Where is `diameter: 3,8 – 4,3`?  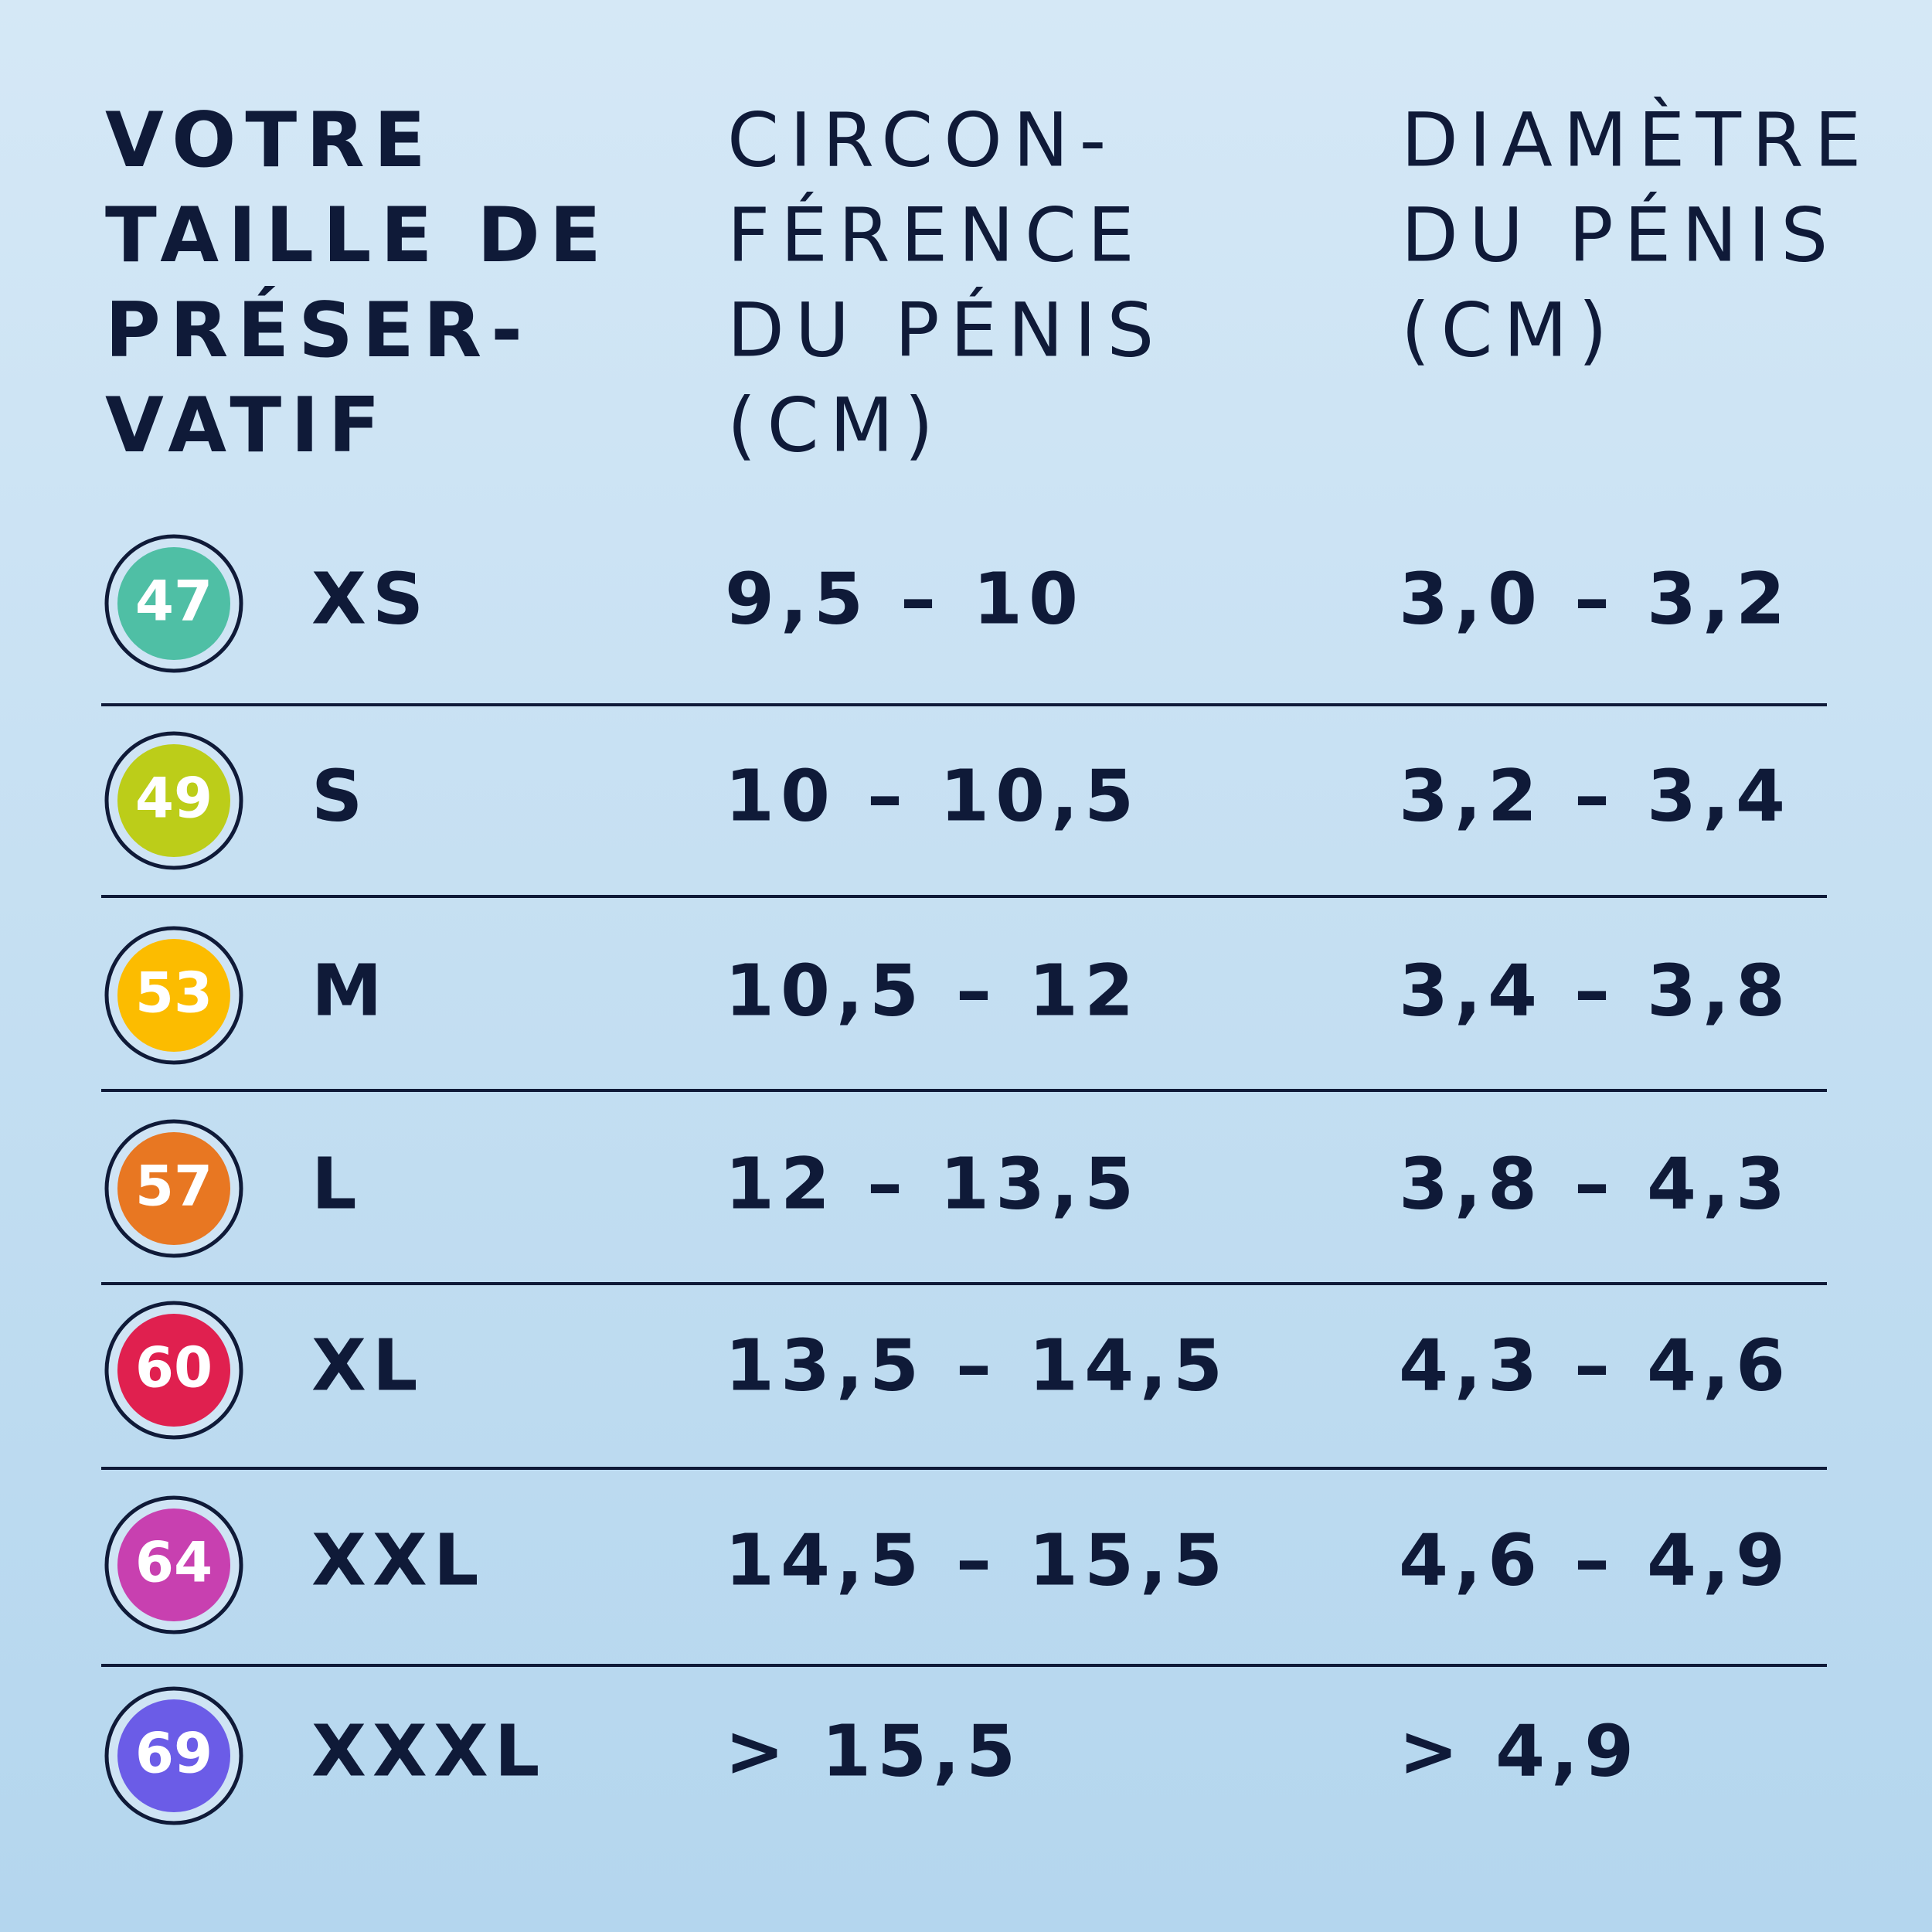
diameter: 3,8 – 4,3 is located at coordinates (1595, 1184).